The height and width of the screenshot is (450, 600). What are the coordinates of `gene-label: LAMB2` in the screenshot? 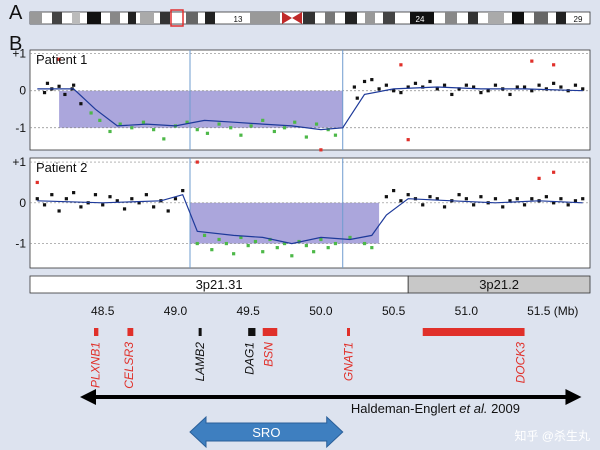 It's located at (200, 362).